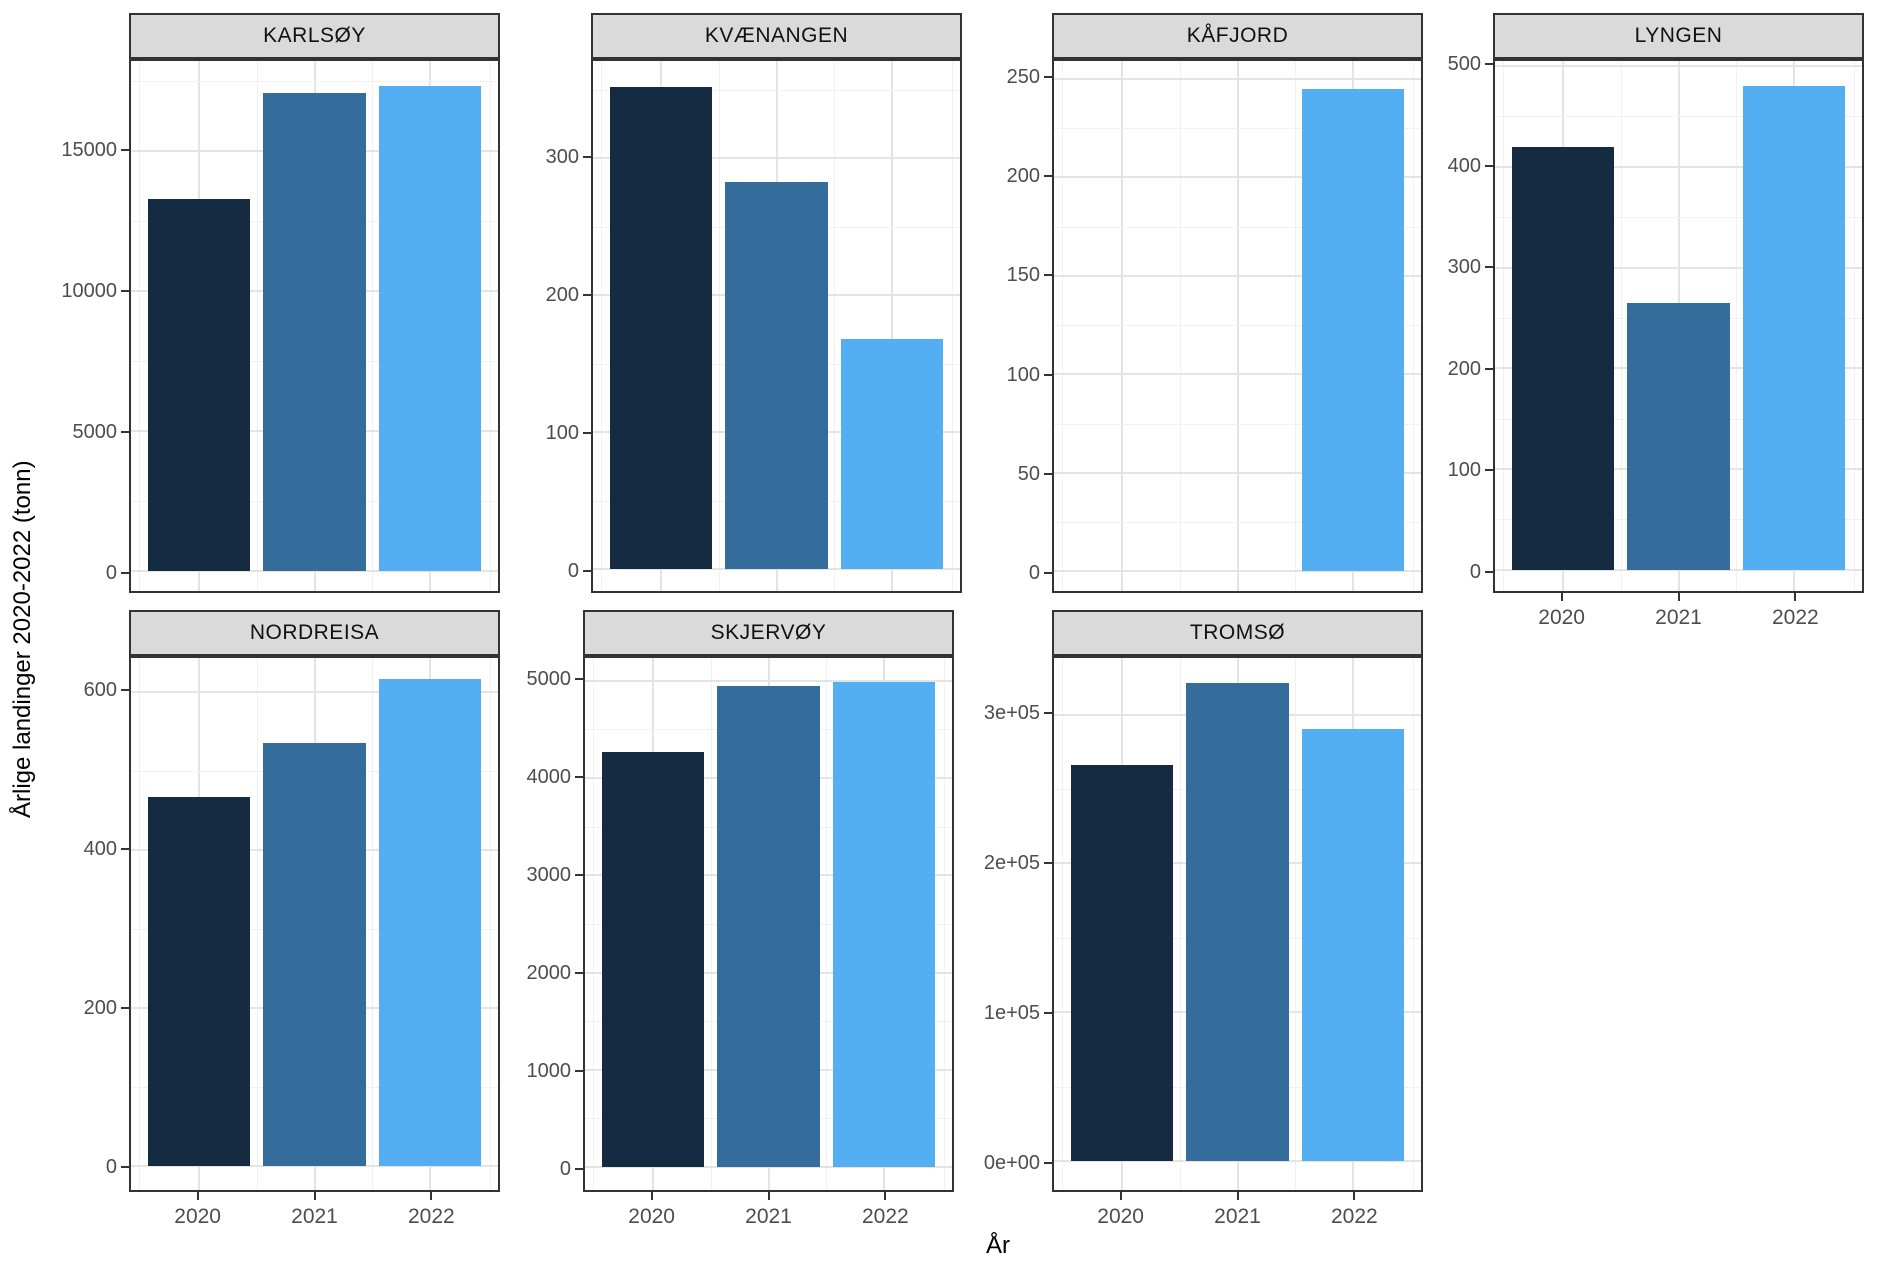  What do you see at coordinates (1237, 326) in the screenshot?
I see `gridline-vertical-major` at bounding box center [1237, 326].